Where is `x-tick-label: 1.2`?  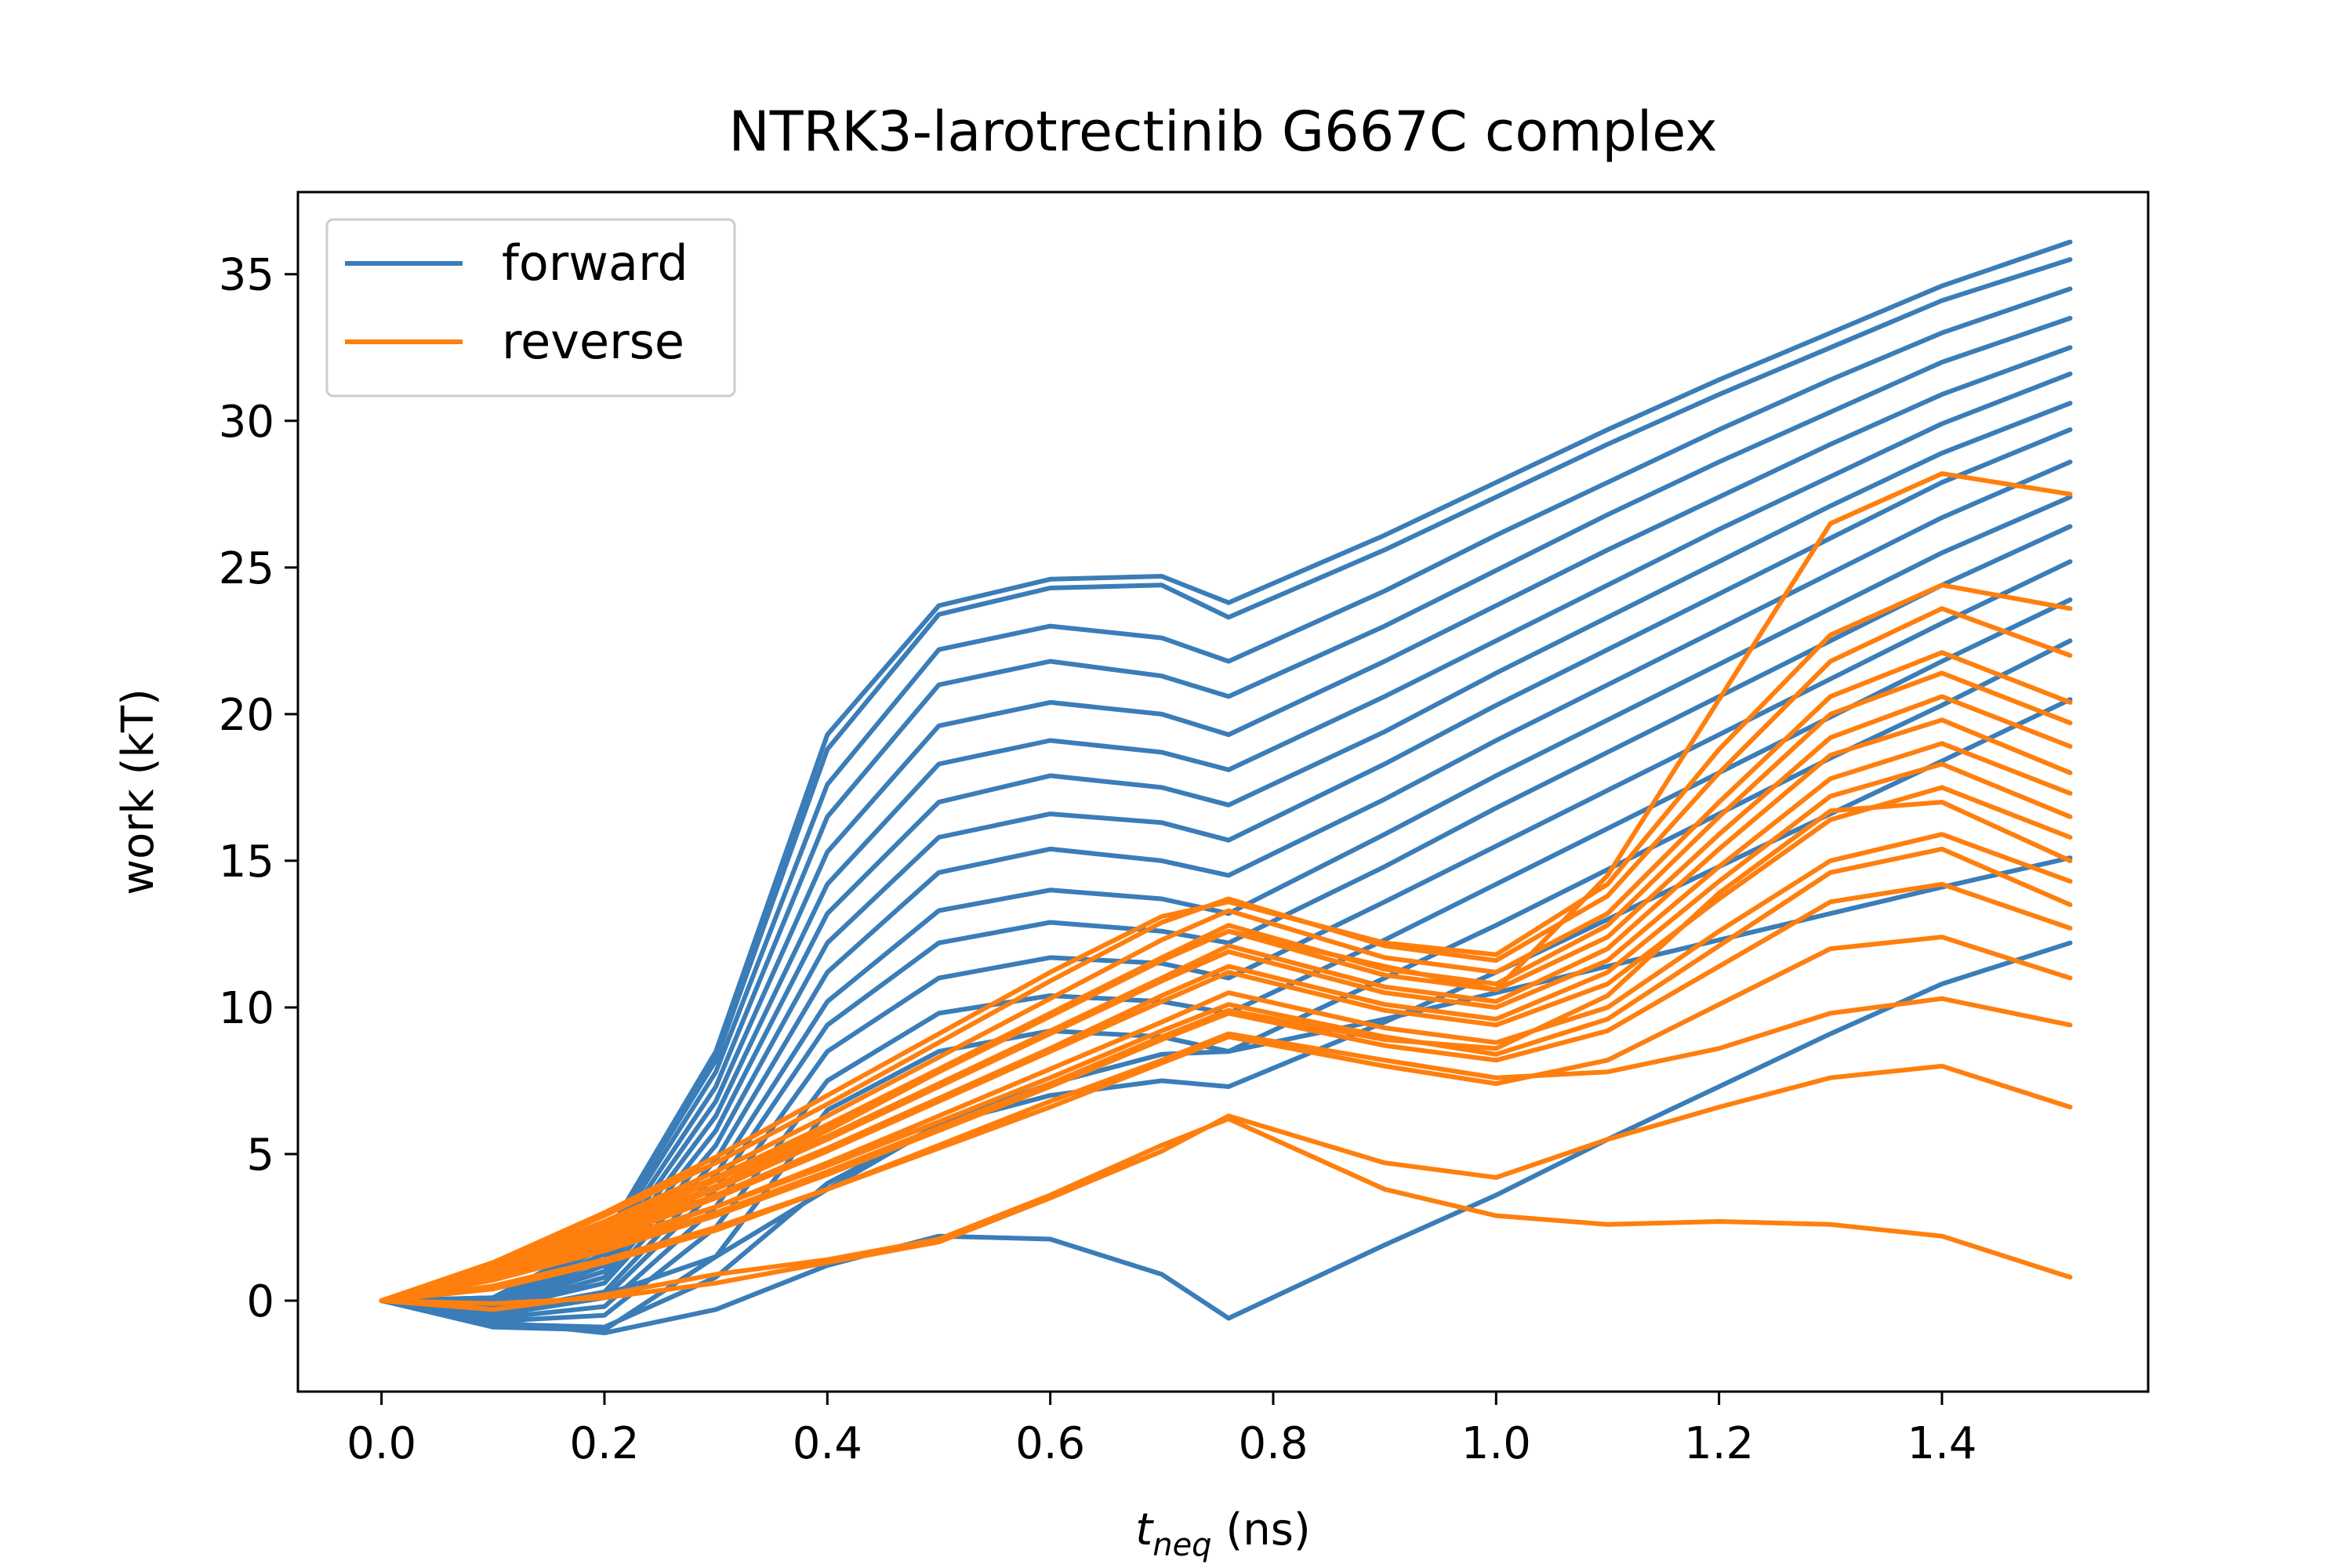 x-tick-label: 1.2 is located at coordinates (1719, 1443).